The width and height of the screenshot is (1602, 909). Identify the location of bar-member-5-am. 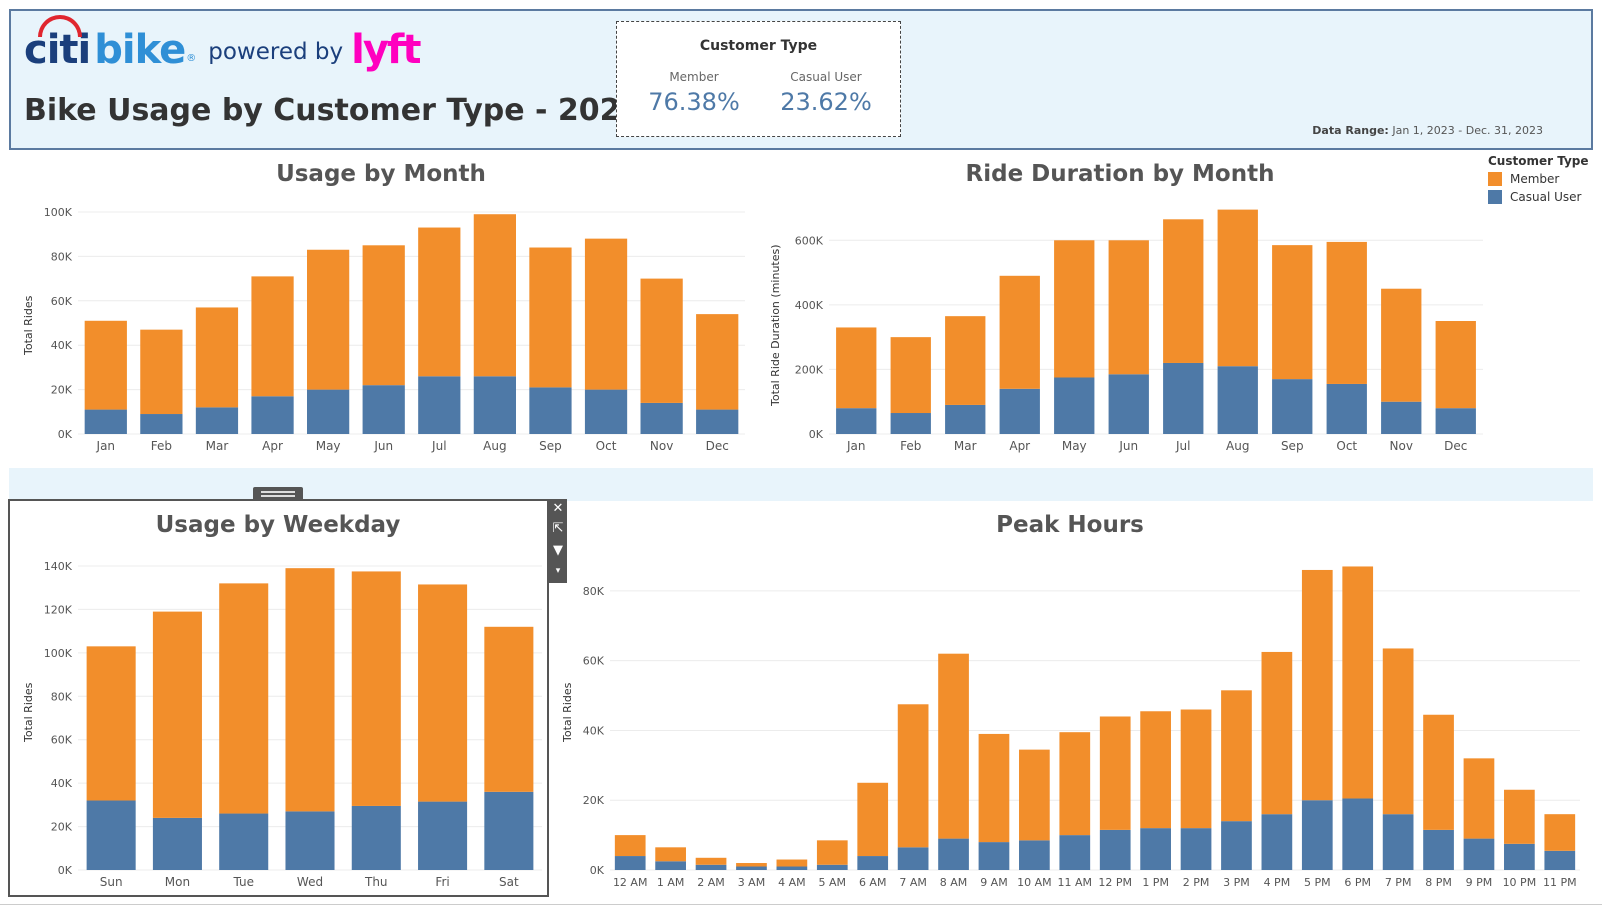
(832, 852).